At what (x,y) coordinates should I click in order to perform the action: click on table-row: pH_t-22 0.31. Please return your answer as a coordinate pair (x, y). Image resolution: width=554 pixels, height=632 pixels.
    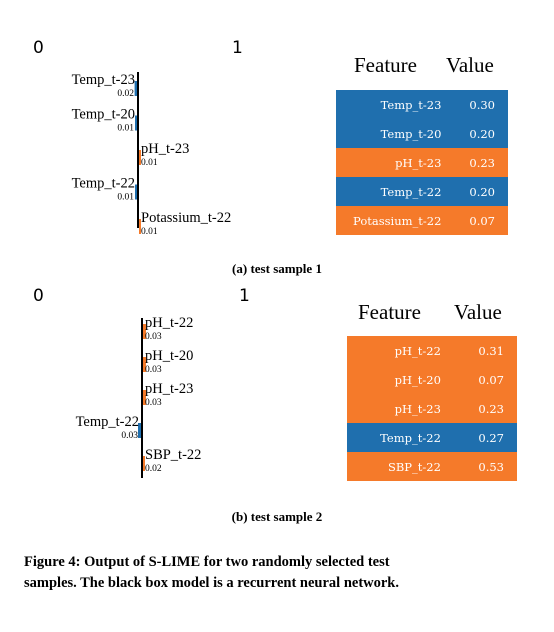
    Looking at the image, I should click on (432, 350).